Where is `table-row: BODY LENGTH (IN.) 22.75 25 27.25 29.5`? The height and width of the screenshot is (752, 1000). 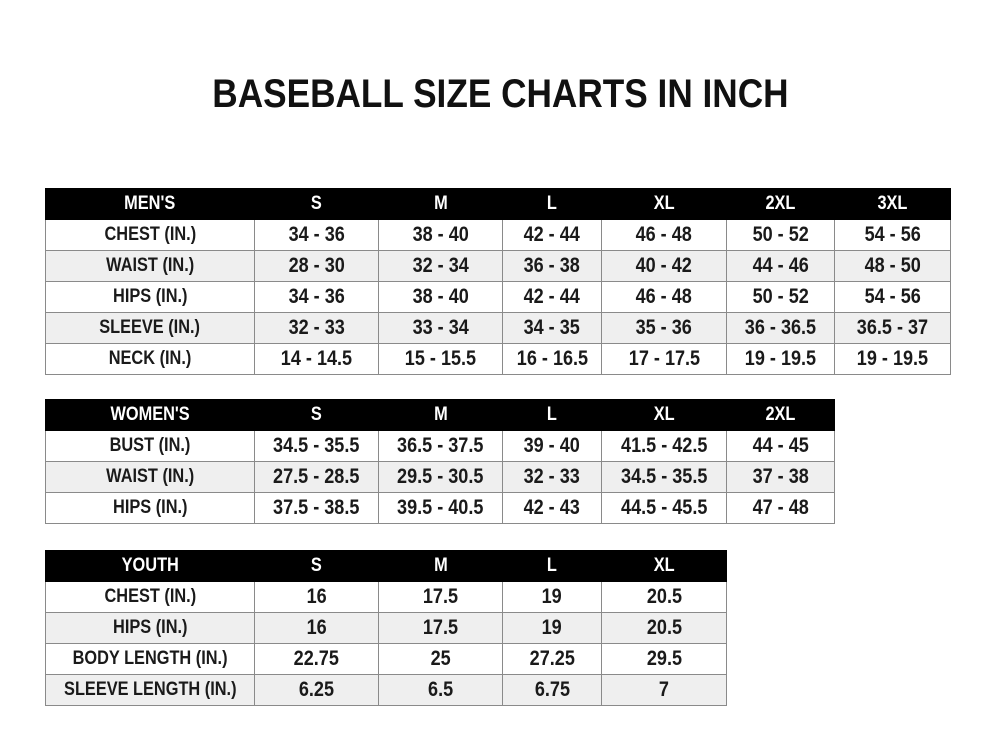 table-row: BODY LENGTH (IN.) 22.75 25 27.25 29.5 is located at coordinates (386, 659).